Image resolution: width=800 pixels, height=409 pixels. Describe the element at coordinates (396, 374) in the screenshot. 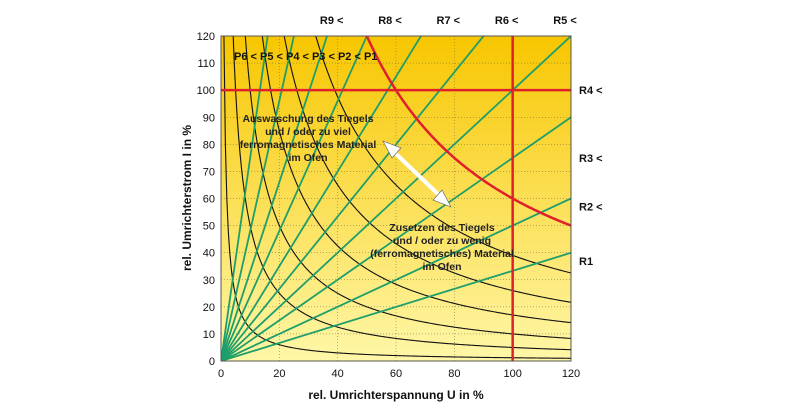

I see `x-tick-label: 60` at that location.